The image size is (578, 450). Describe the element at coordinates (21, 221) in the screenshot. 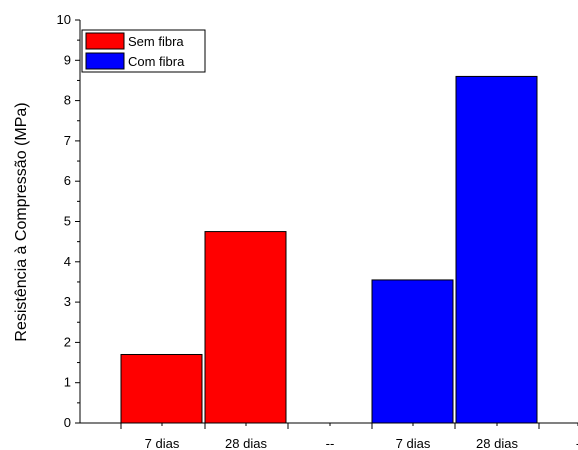

I see `y-axis-label: Resistência à Compressão (MPa)` at that location.